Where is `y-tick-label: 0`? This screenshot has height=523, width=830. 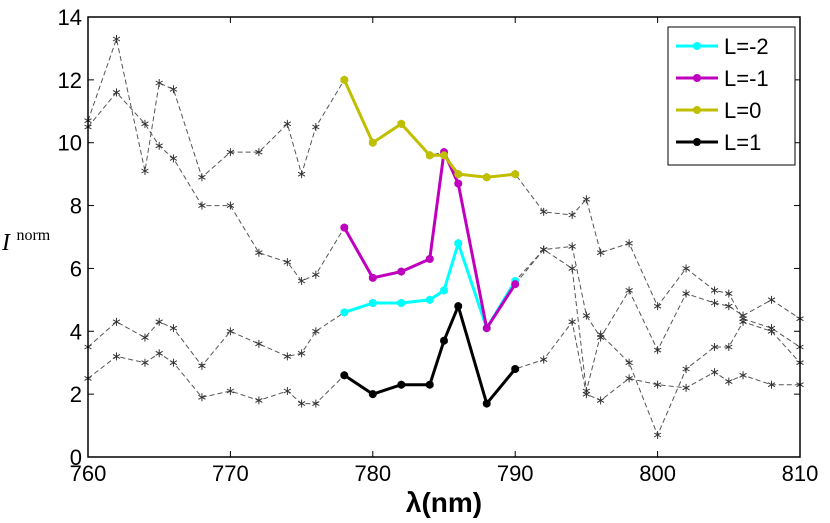
y-tick-label: 0 is located at coordinates (76, 457).